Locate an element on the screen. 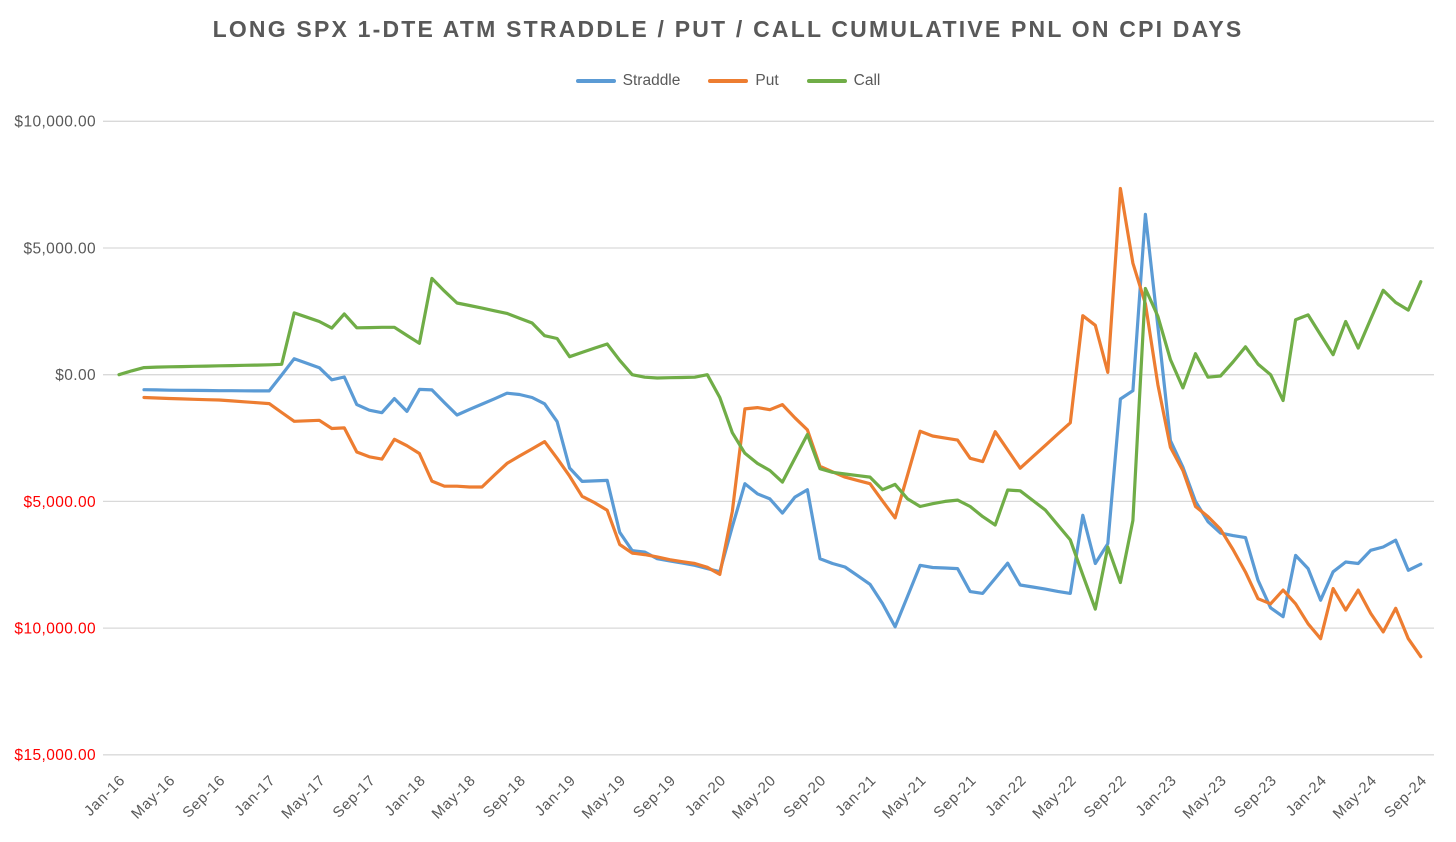 The height and width of the screenshot is (842, 1456). x-axis-tick-label: May-23 is located at coordinates (1205, 797).